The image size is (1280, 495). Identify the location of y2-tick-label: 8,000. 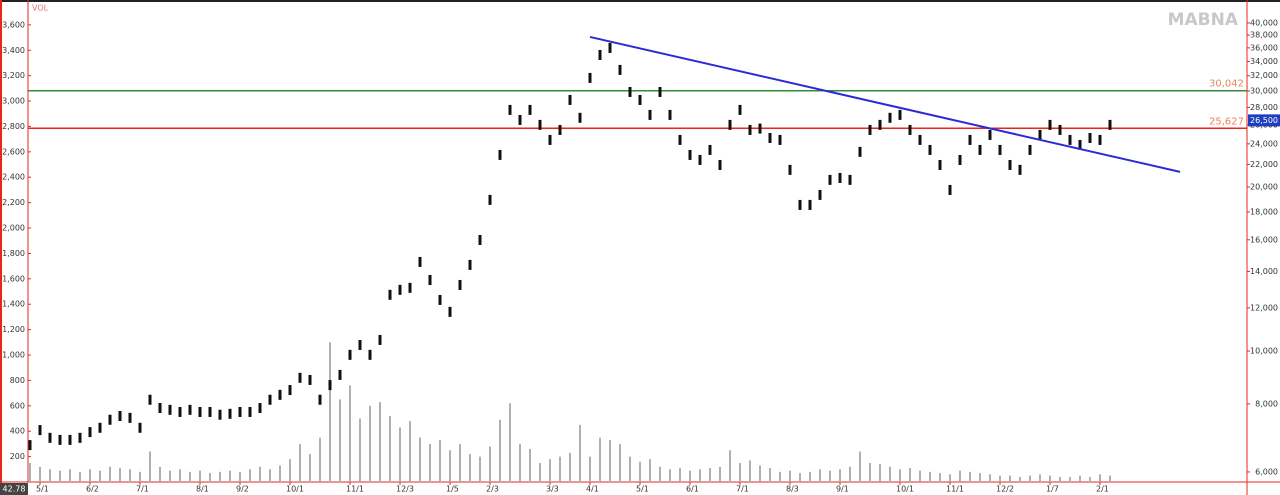
(1266, 403).